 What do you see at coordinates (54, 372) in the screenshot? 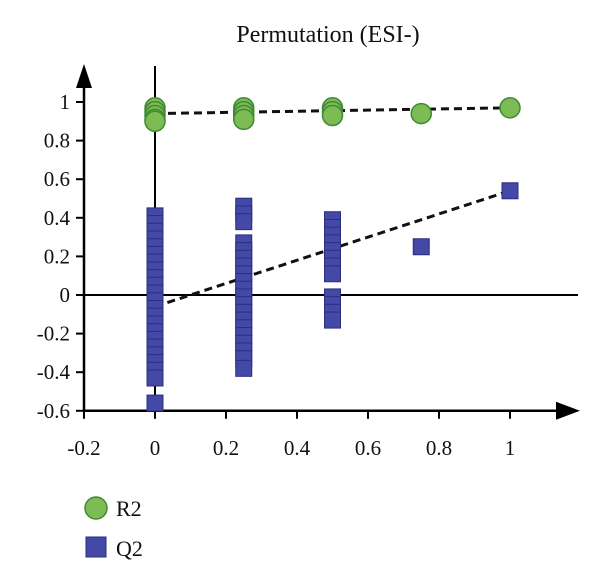
I see `y-tick-label: -0.4` at bounding box center [54, 372].